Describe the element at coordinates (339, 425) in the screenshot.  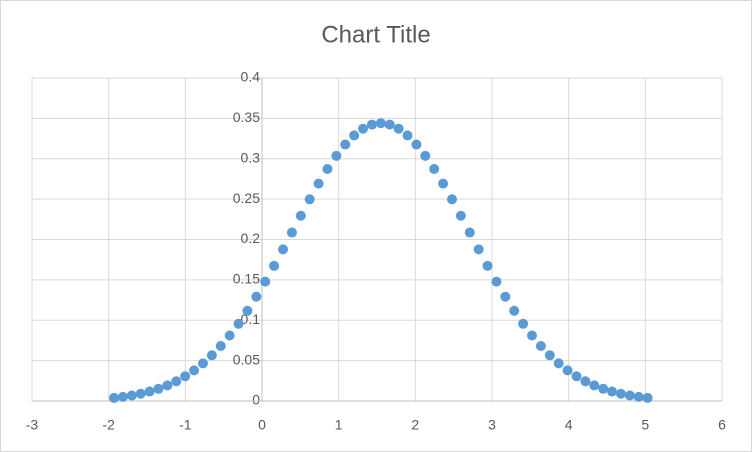
I see `x-tick-label: 1` at that location.